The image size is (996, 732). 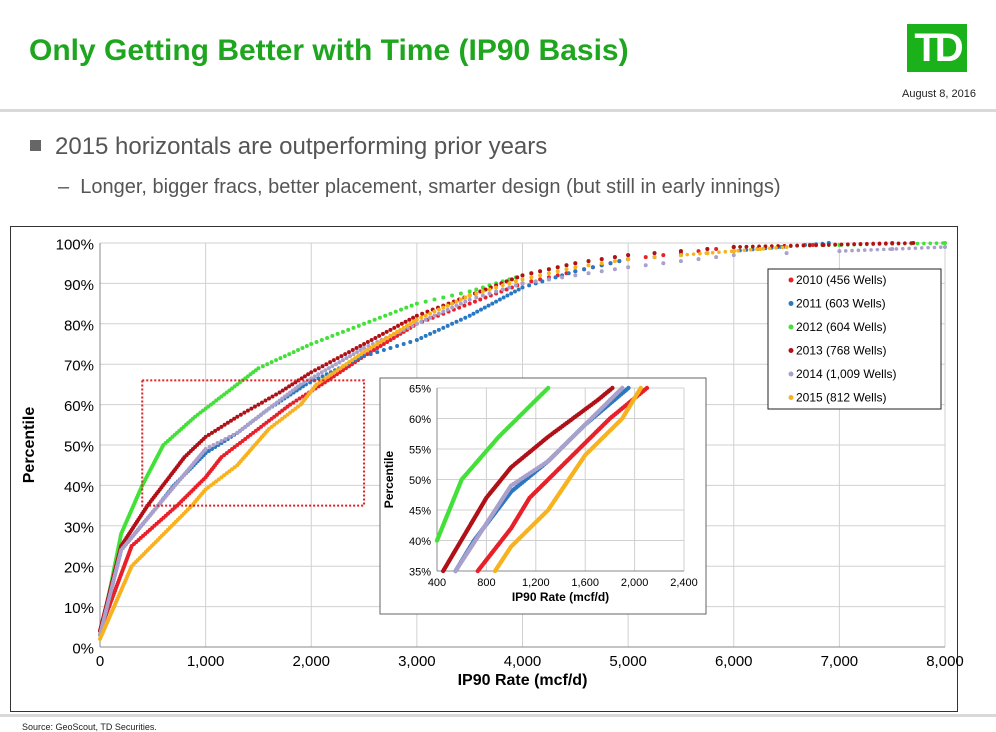 What do you see at coordinates (628, 661) in the screenshot?
I see `x-tick-label: 5,000` at bounding box center [628, 661].